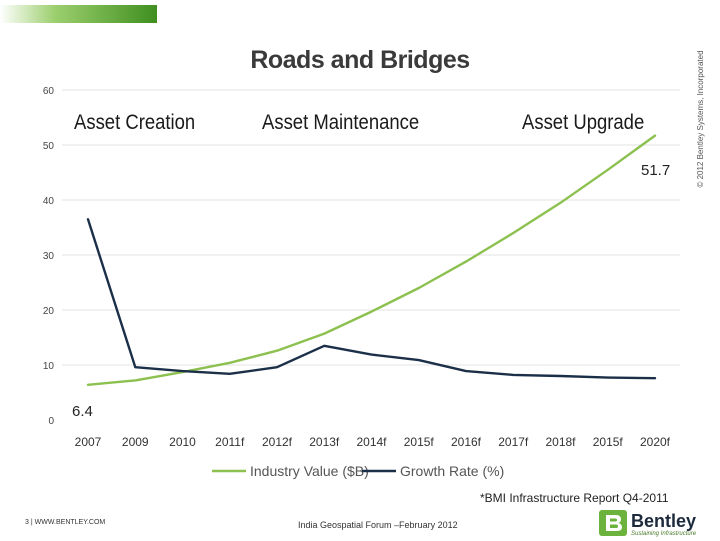 The height and width of the screenshot is (541, 720). Describe the element at coordinates (49, 201) in the screenshot. I see `y-tick-label: 40` at that location.